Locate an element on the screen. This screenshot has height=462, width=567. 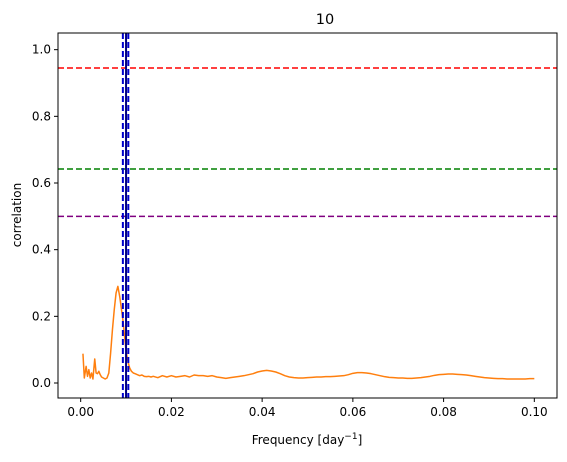
chart-title: 10 is located at coordinates (325, 20).